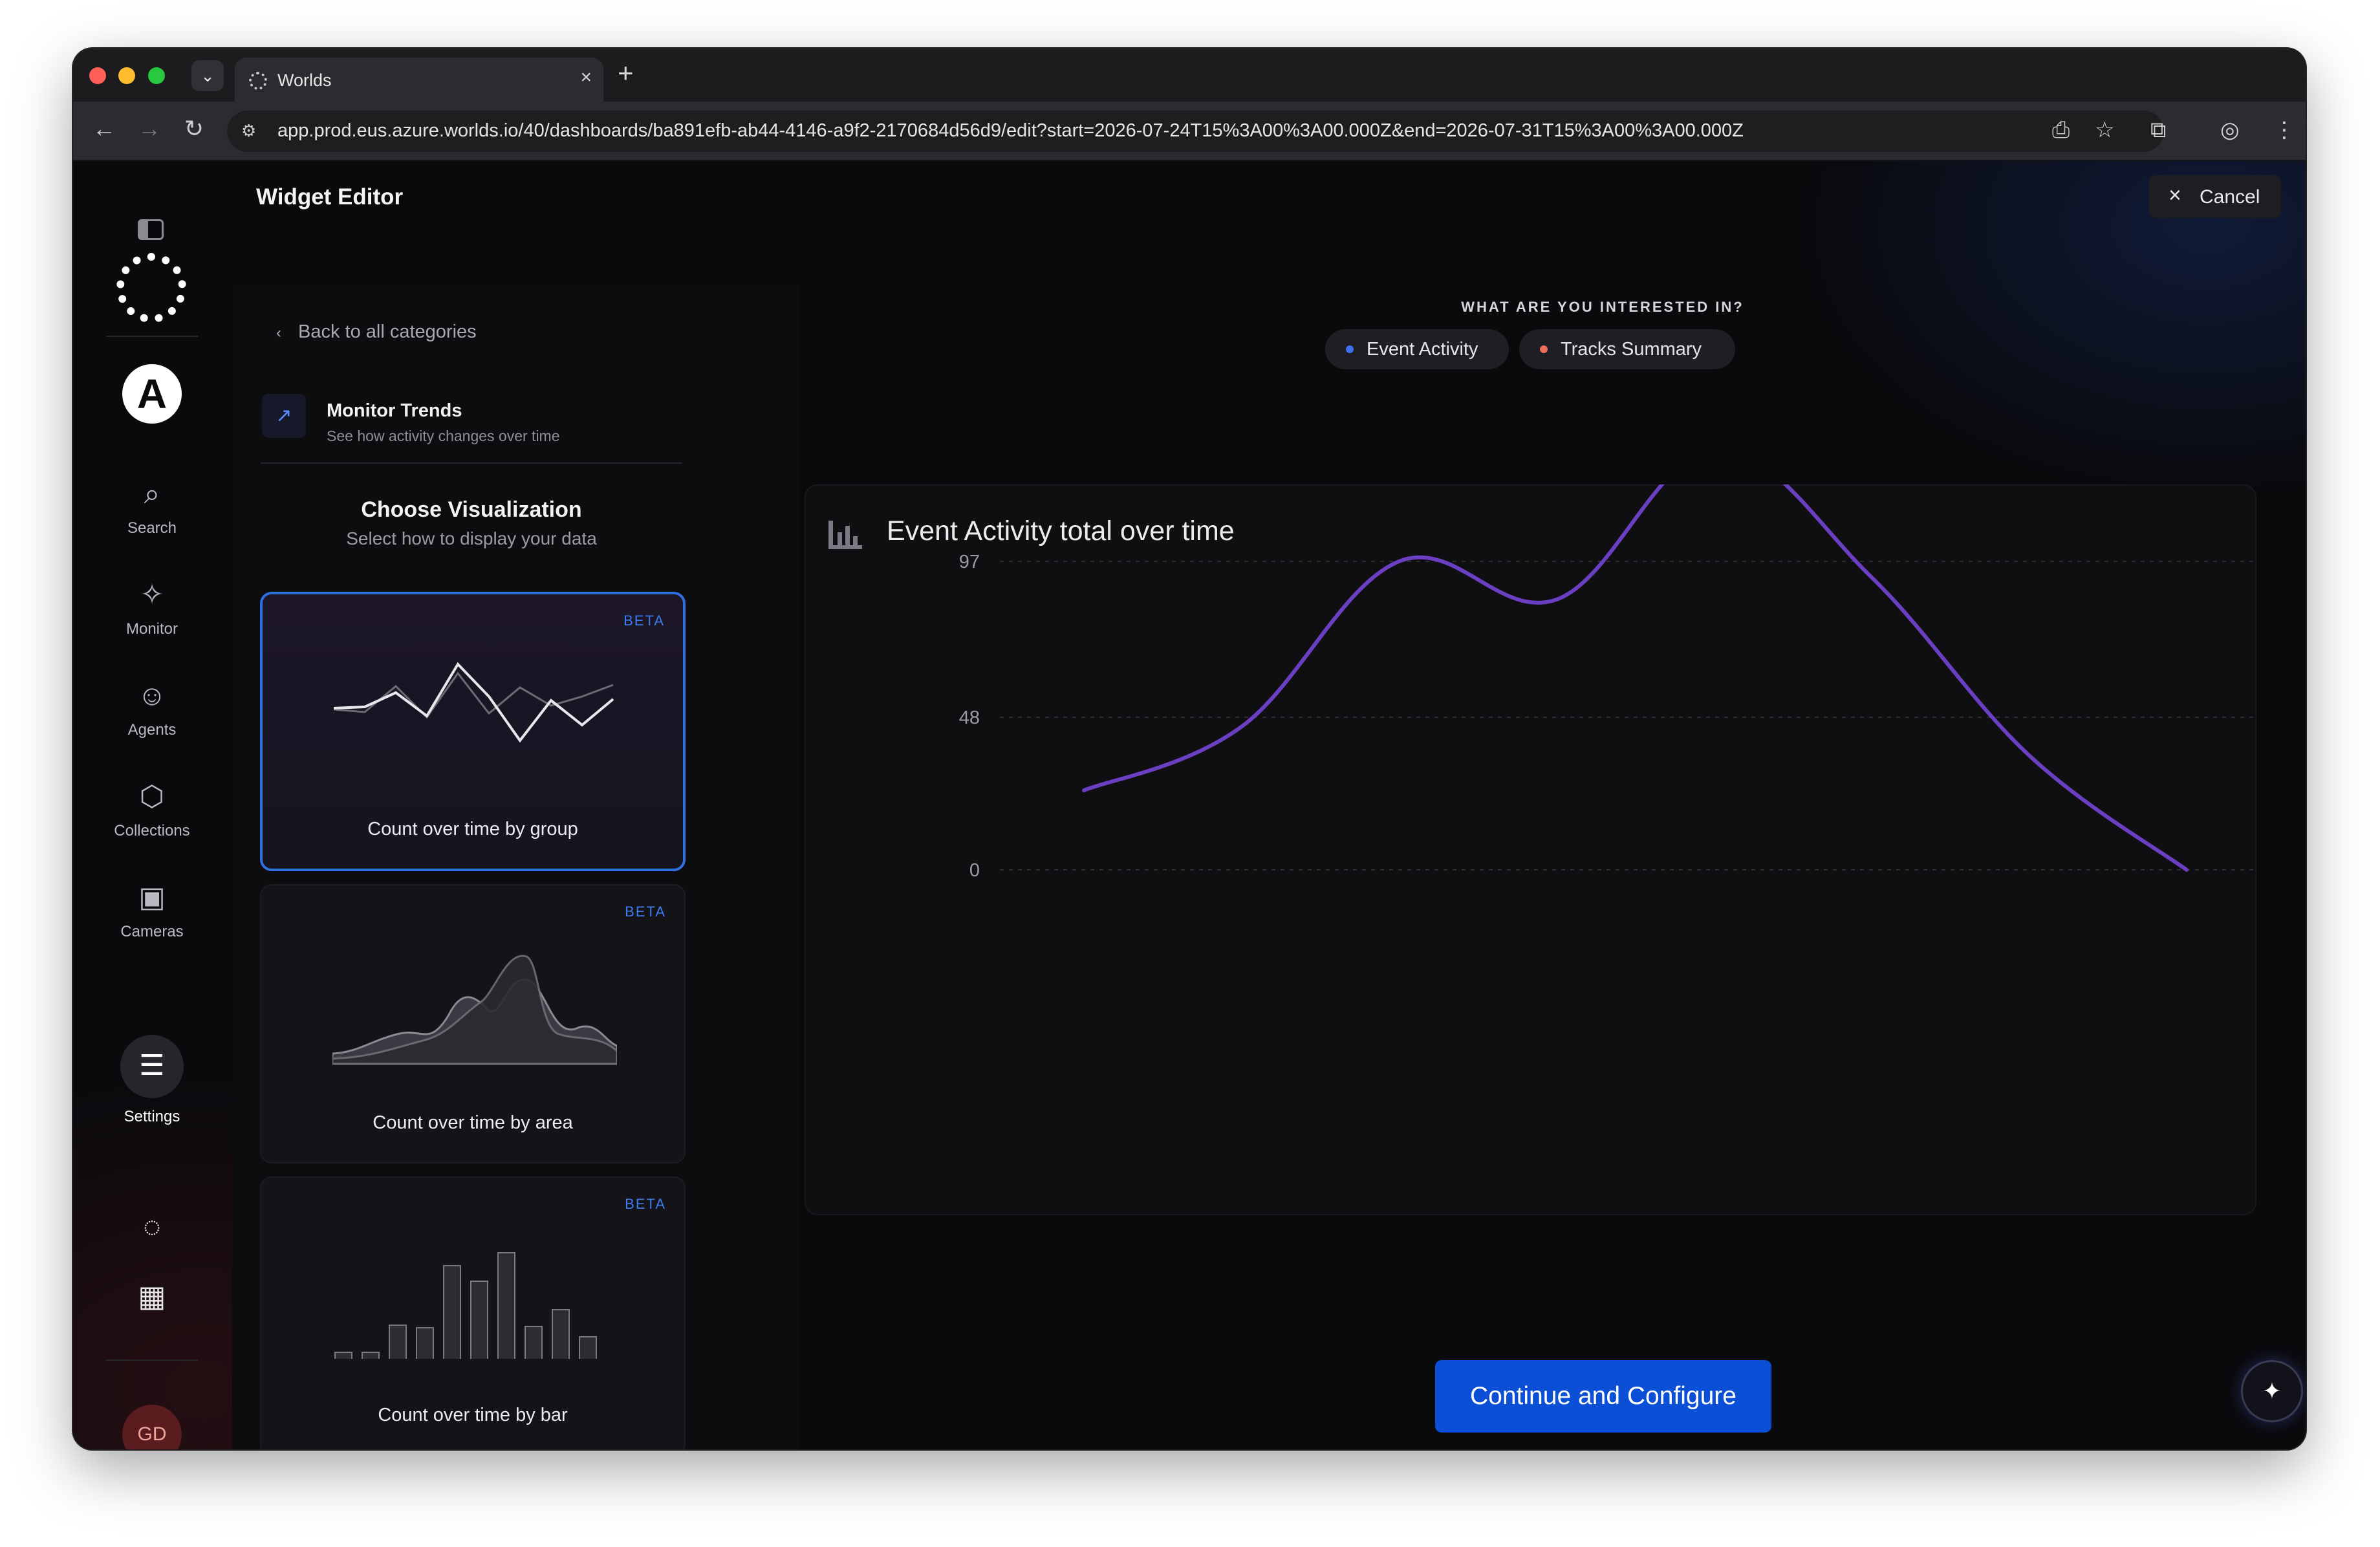 The image size is (2380, 1547). What do you see at coordinates (2061, 130) in the screenshot?
I see `install-app-icon: ⎙` at bounding box center [2061, 130].